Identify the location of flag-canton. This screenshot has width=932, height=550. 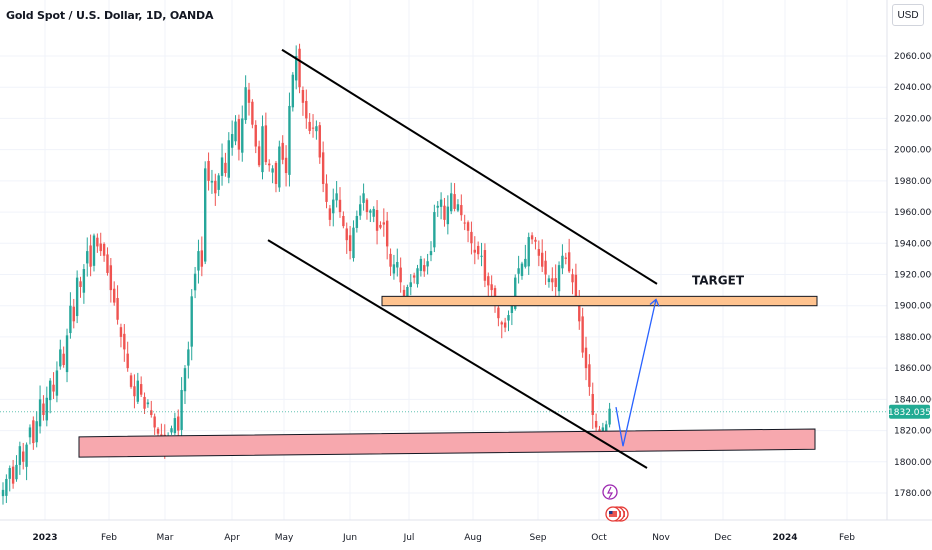
(611, 512).